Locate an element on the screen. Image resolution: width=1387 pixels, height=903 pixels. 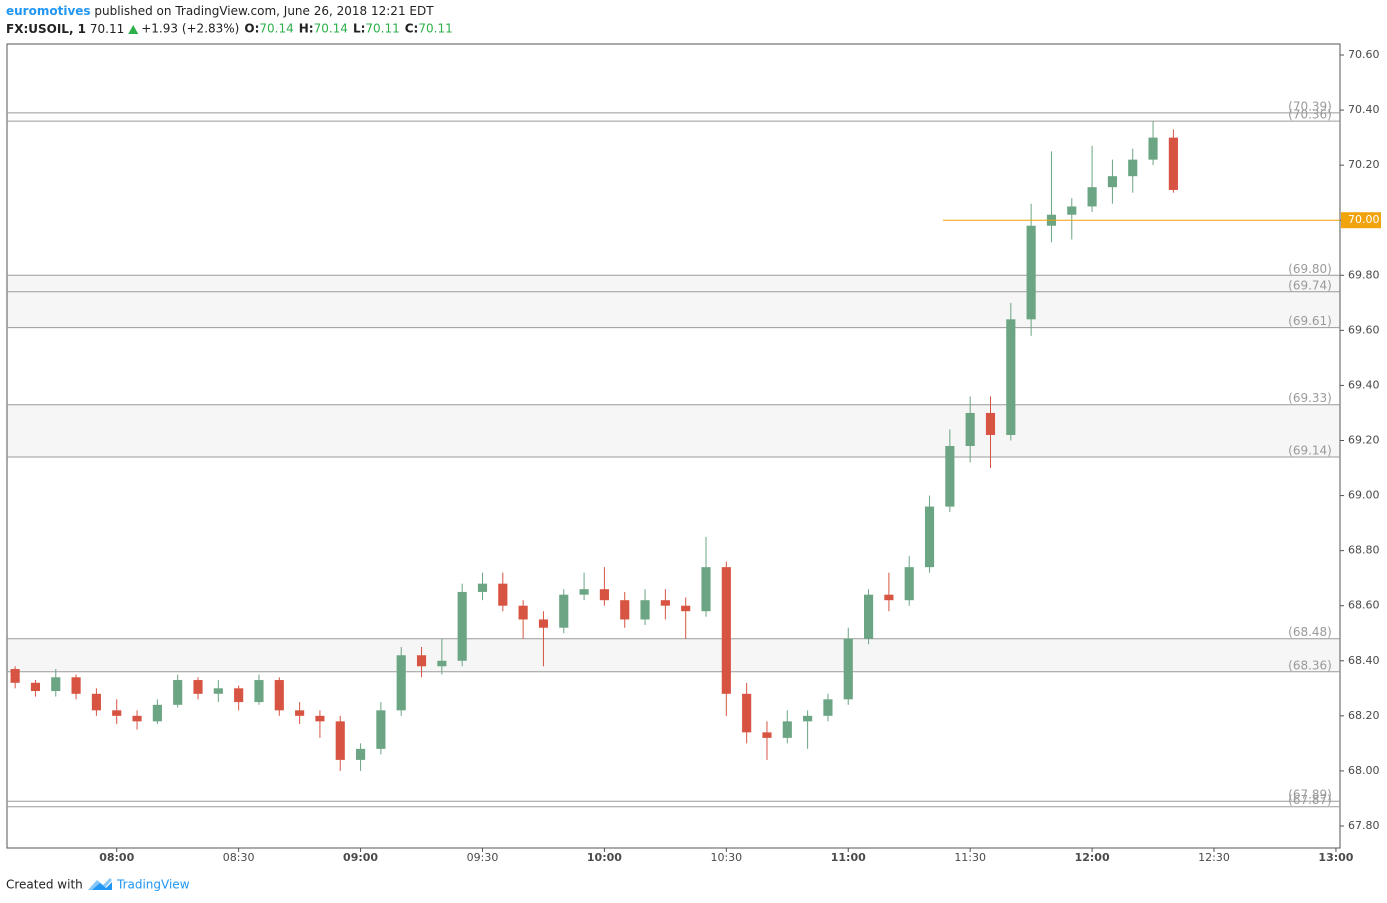
y-tick-label: 69.80 is located at coordinates (1364, 274).